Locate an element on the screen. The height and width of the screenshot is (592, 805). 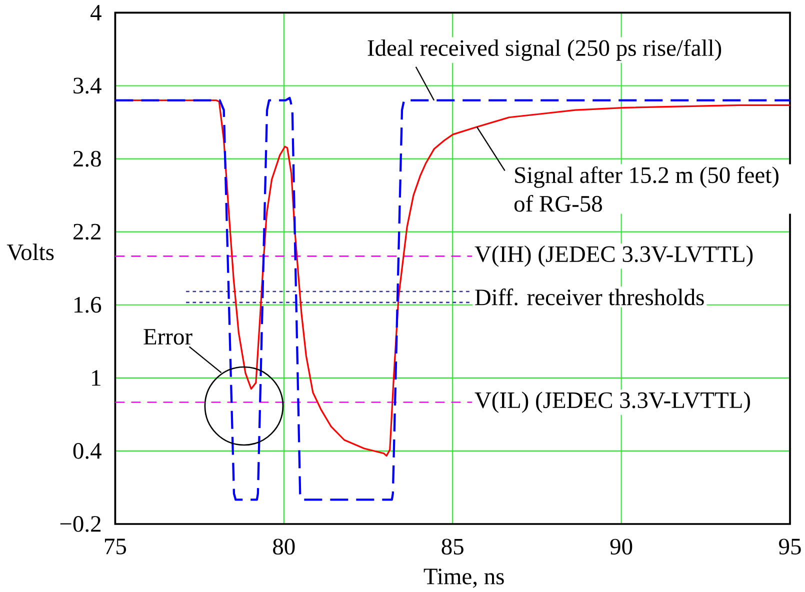
x-tick-label: 90 is located at coordinates (621, 546).